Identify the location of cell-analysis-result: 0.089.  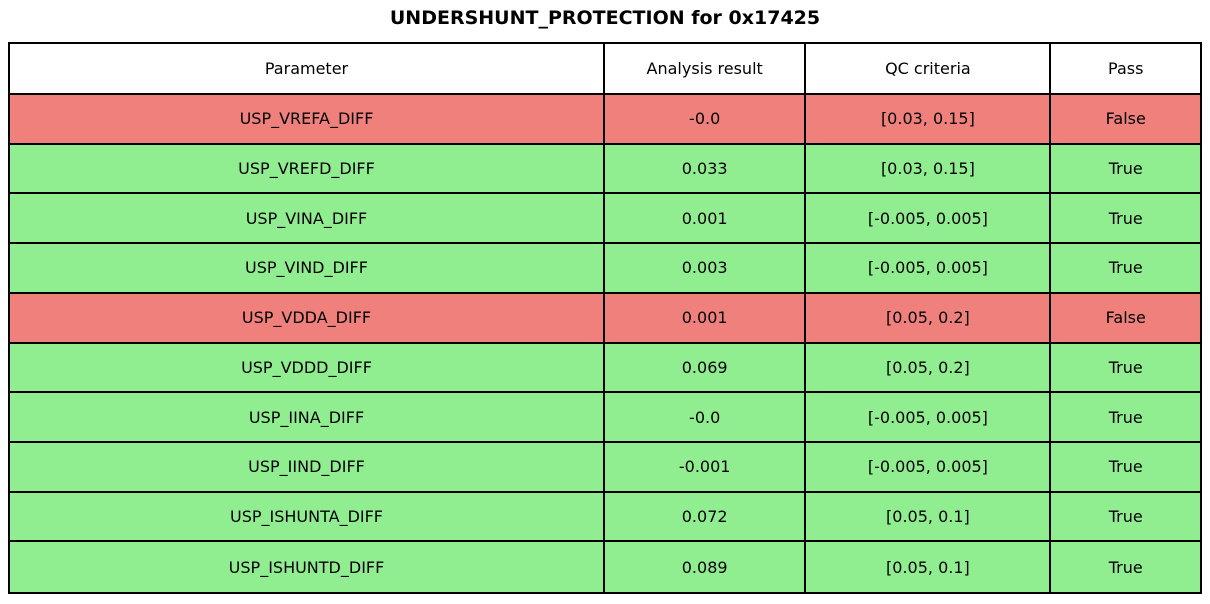
(706, 567).